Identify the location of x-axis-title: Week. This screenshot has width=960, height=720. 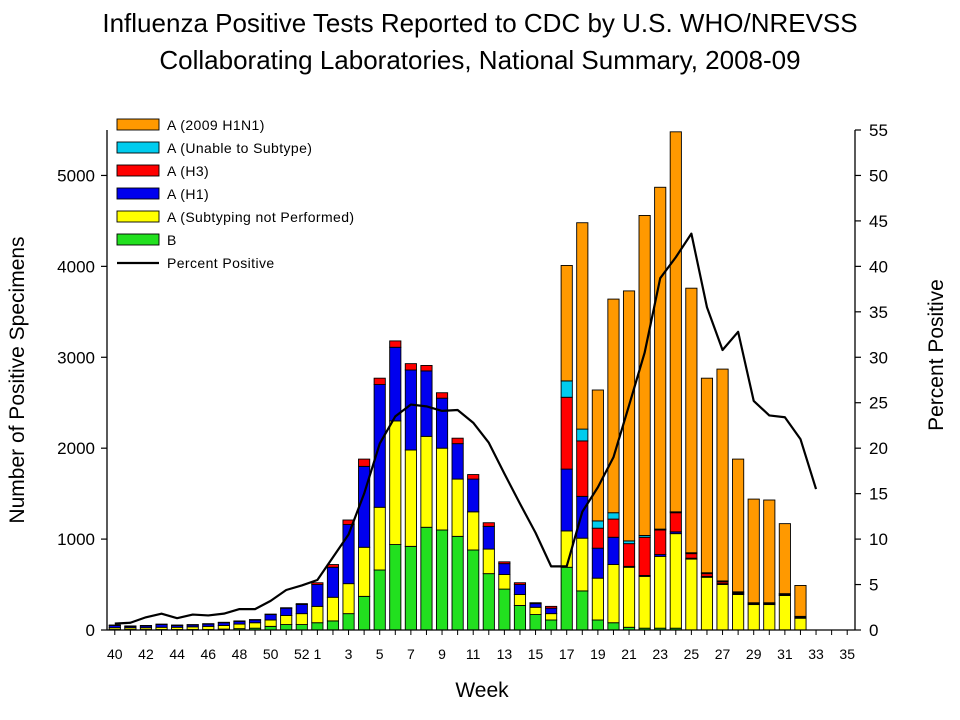
(482, 690).